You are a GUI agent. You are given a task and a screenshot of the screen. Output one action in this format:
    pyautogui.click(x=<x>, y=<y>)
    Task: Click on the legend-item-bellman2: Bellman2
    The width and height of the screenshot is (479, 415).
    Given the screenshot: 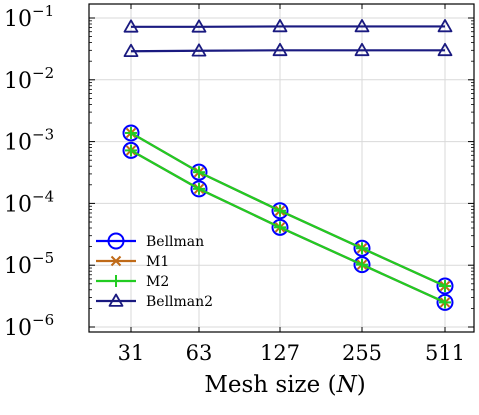 What is the action you would take?
    pyautogui.click(x=154, y=301)
    